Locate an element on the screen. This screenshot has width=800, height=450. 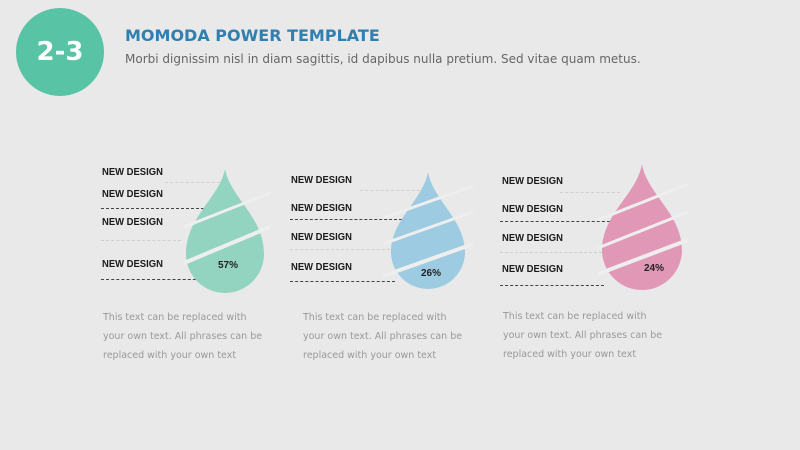
group-2-desc-line-2: your own text. All phrases can be is located at coordinates (383, 336).